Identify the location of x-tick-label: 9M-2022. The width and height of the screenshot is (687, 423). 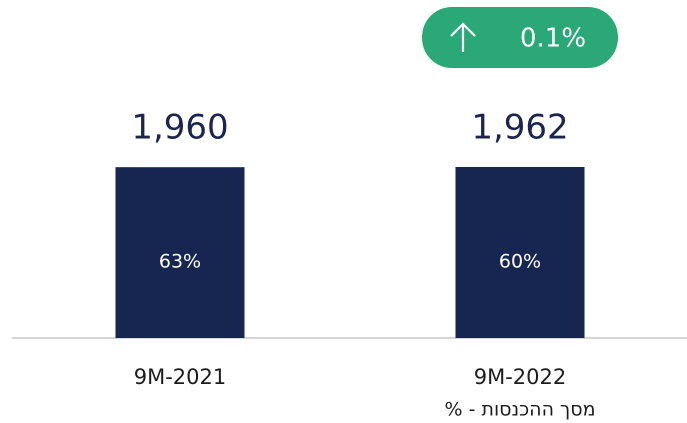
(520, 377).